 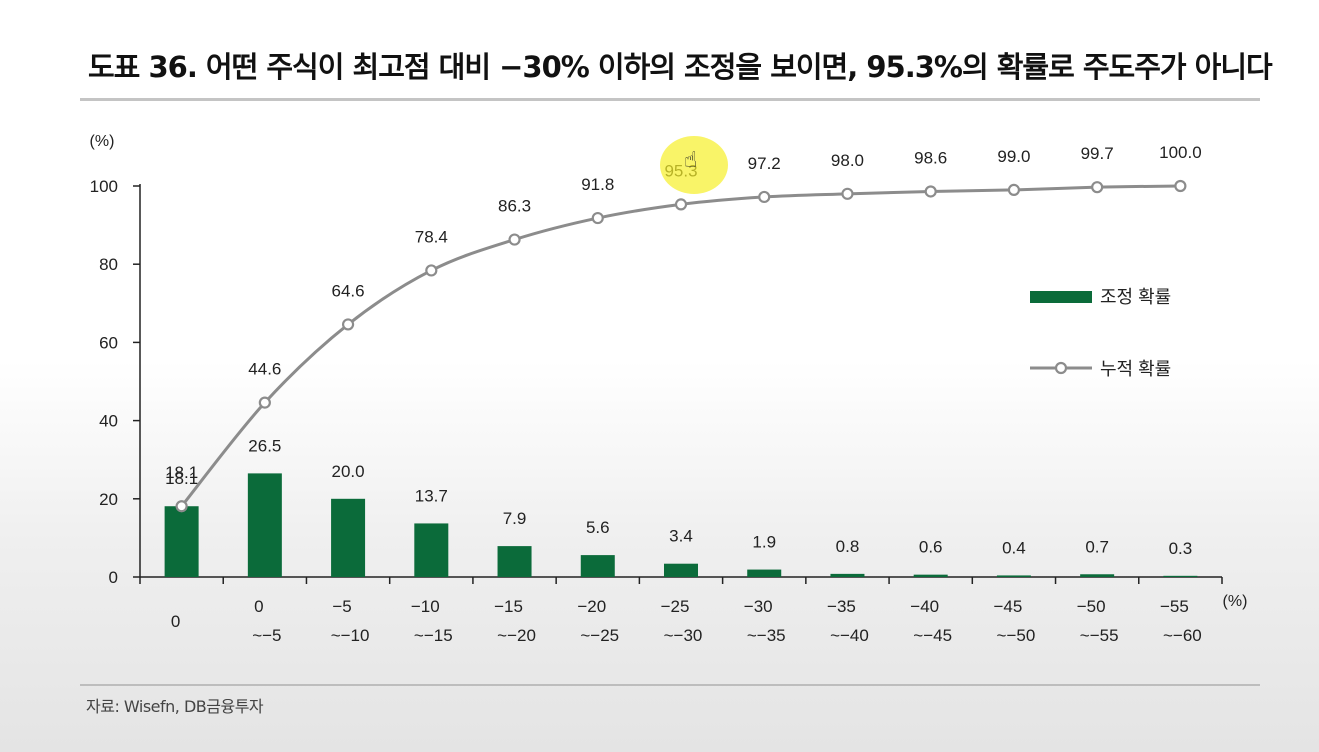 What do you see at coordinates (1014, 547) in the screenshot?
I see `bar-data-label: 0.4` at bounding box center [1014, 547].